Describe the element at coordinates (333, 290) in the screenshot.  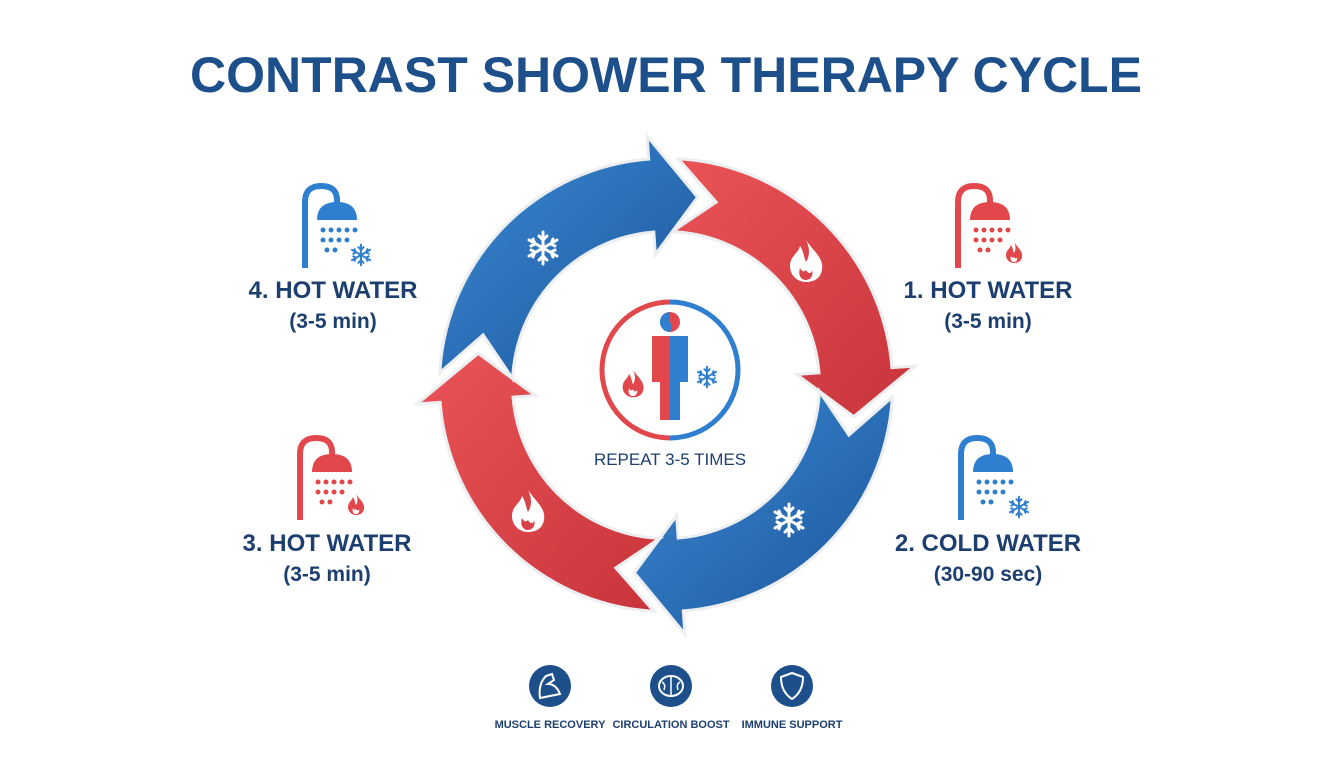
I see `step-label: 4. HOT WATER` at that location.